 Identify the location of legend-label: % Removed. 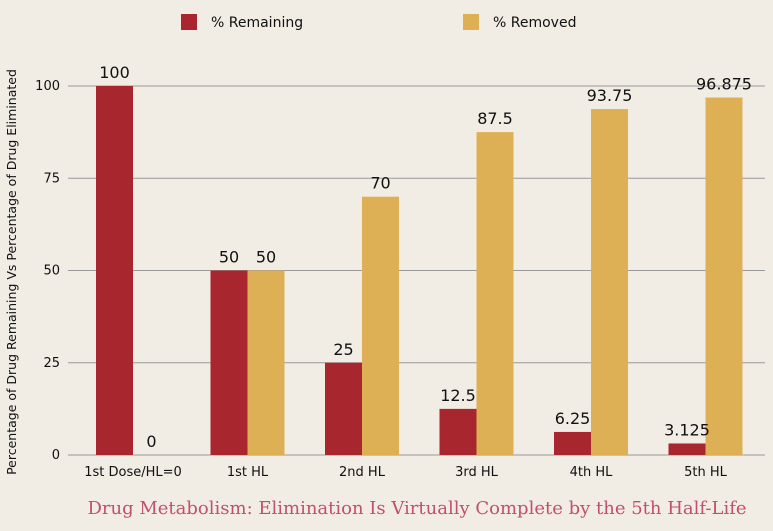
(534, 23).